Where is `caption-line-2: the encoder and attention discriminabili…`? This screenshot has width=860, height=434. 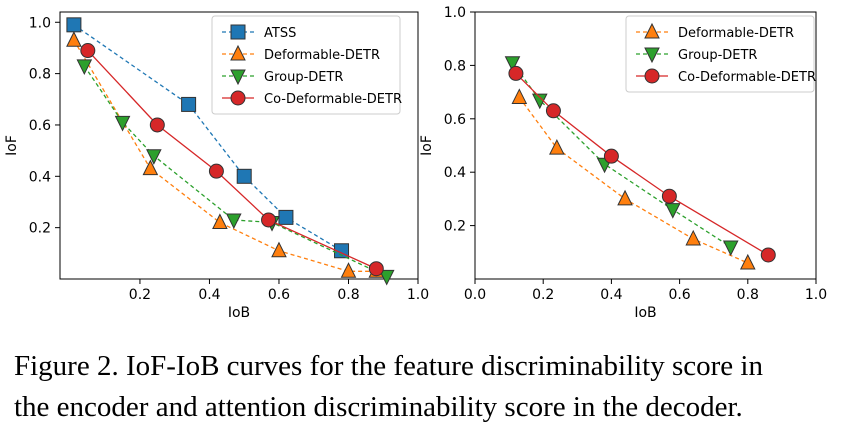
caption-line-2: the encoder and attention discriminabili… is located at coordinates (378, 407).